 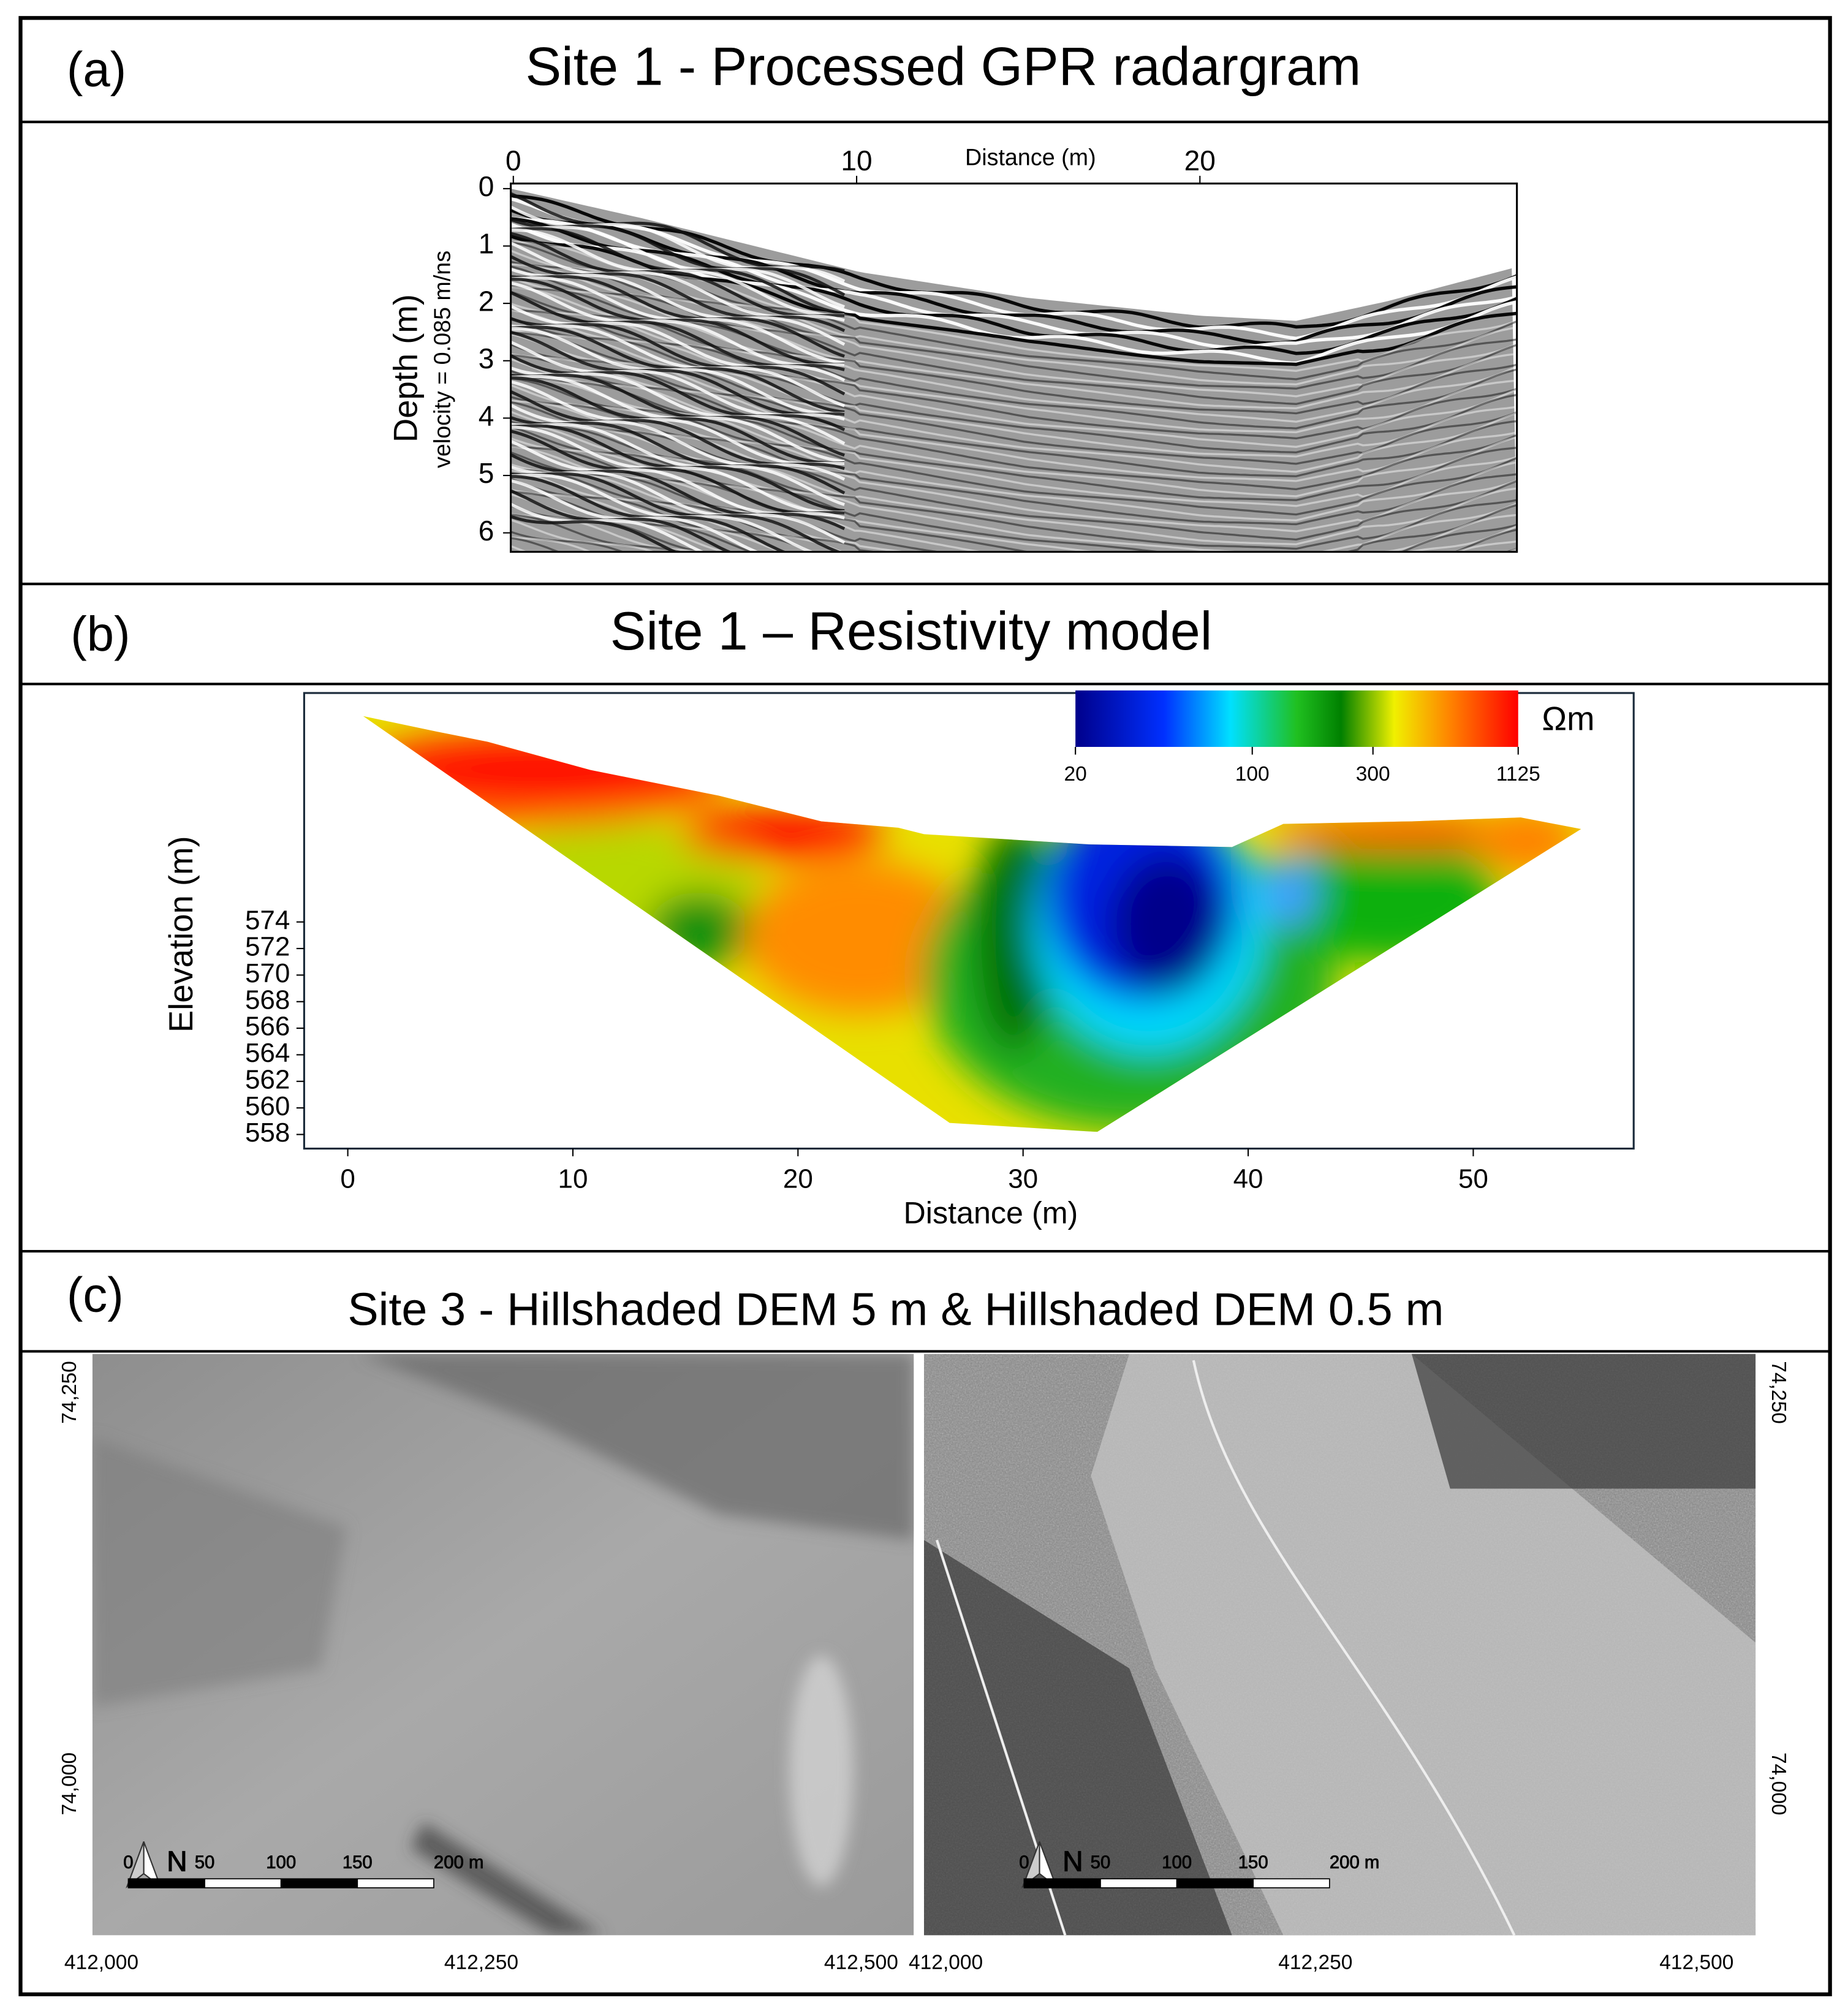 I want to click on y-tick-label: 558, so click(x=267, y=1133).